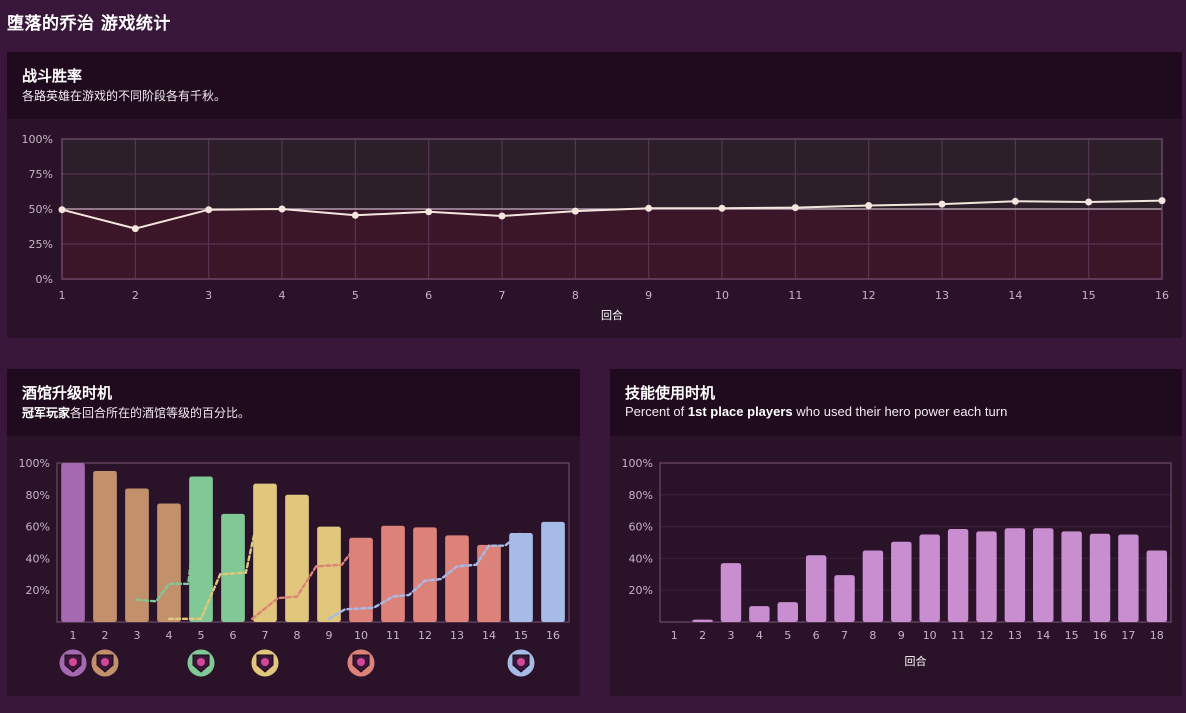  Describe the element at coordinates (105, 635) in the screenshot. I see `tavern-x-tick: 2` at that location.